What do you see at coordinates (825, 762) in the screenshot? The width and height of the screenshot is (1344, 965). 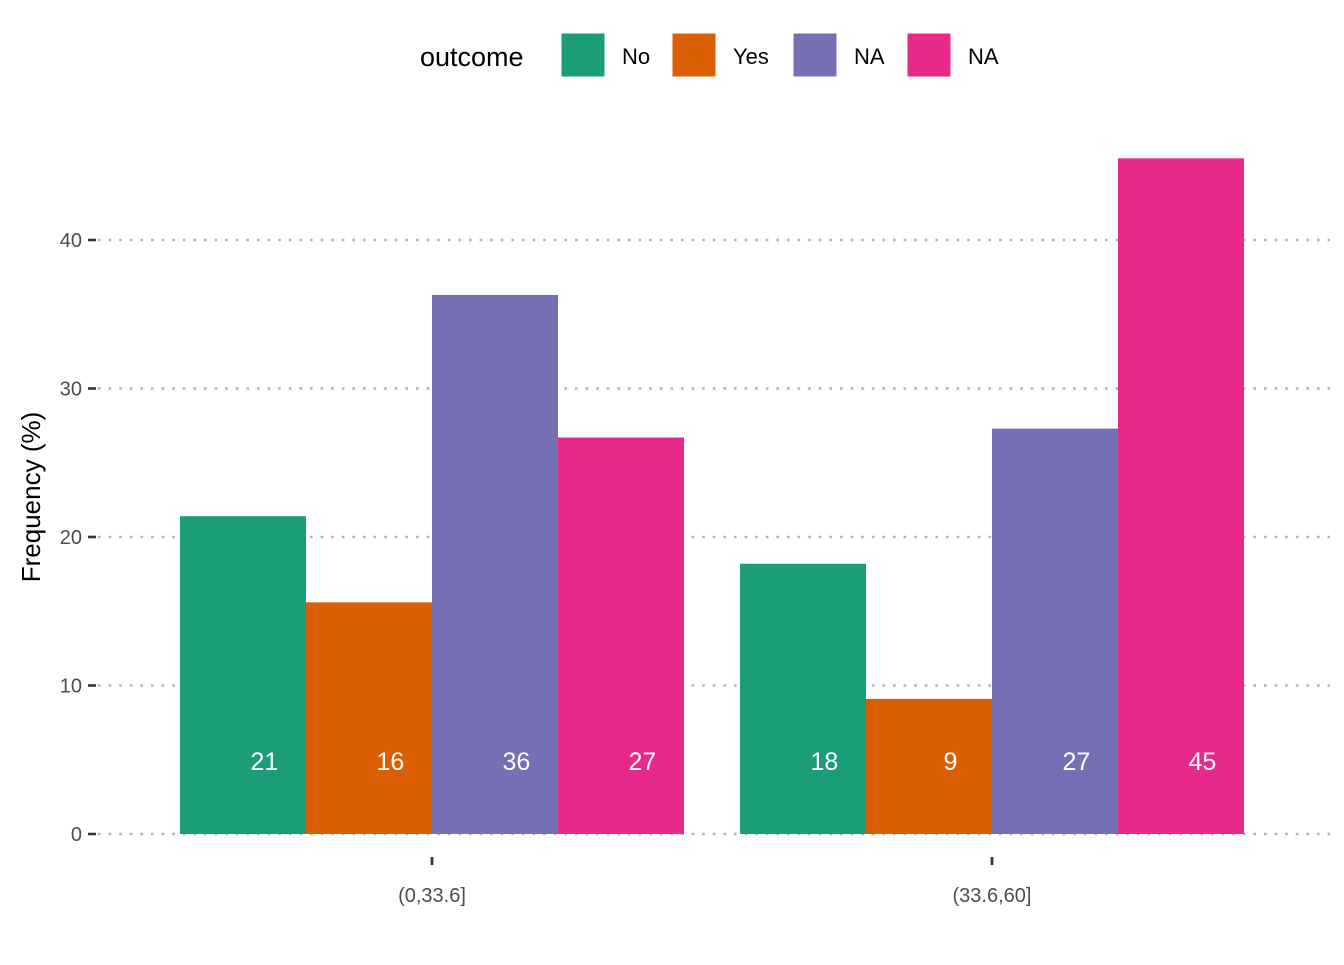 I see `bar-value-label: 18` at bounding box center [825, 762].